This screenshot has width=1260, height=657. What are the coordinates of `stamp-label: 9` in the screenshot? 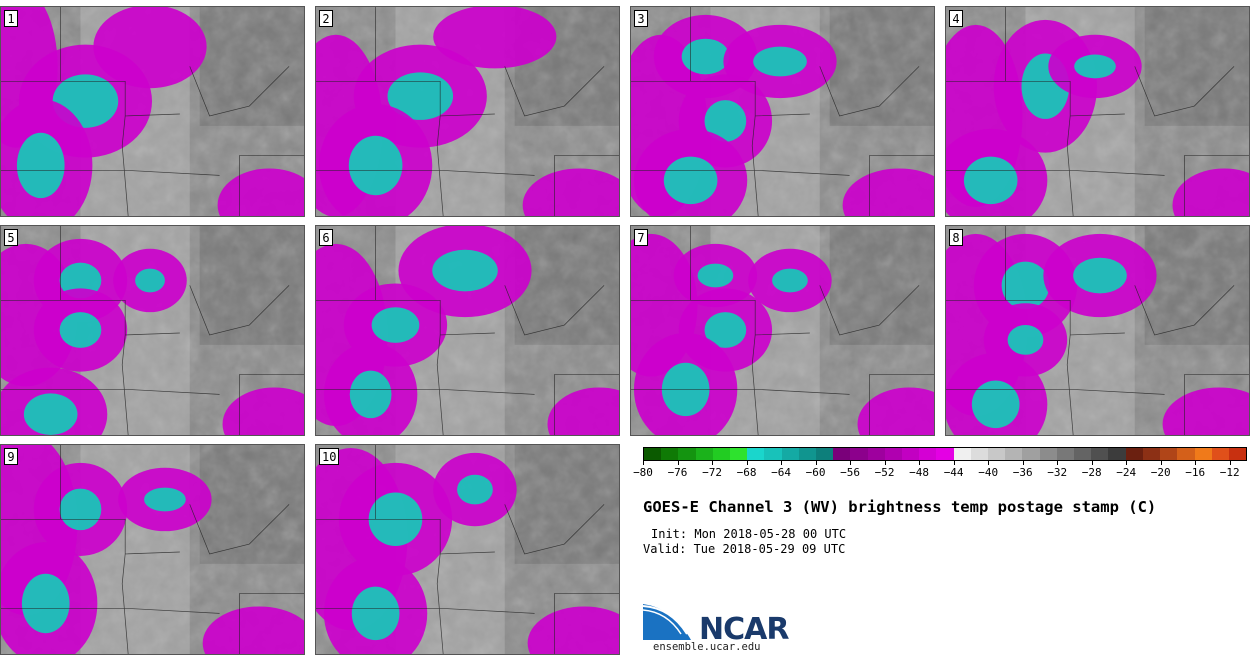 It's located at (11, 456).